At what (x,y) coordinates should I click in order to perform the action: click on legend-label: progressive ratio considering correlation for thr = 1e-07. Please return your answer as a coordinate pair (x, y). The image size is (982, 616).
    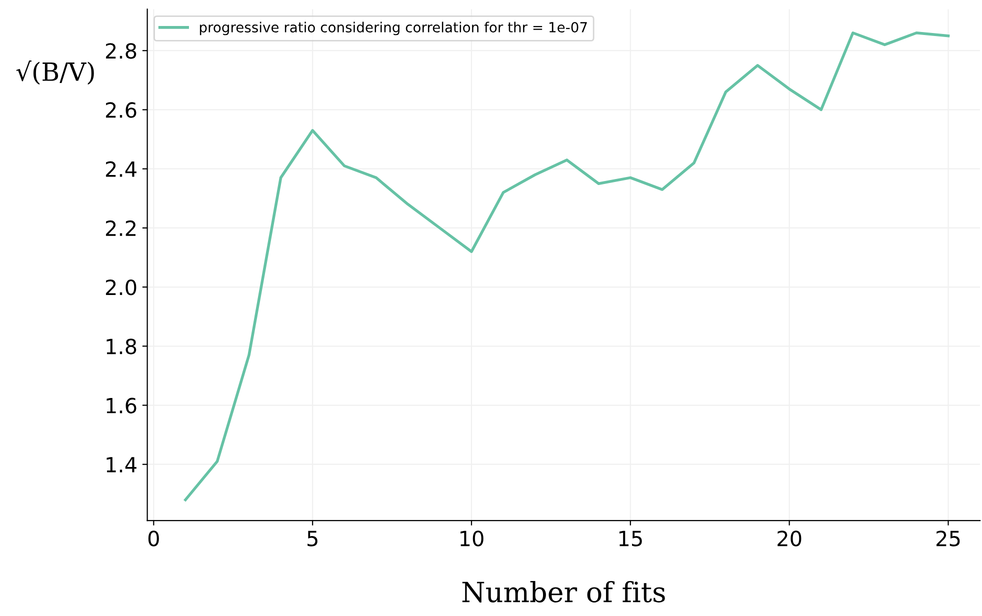
    Looking at the image, I should click on (393, 29).